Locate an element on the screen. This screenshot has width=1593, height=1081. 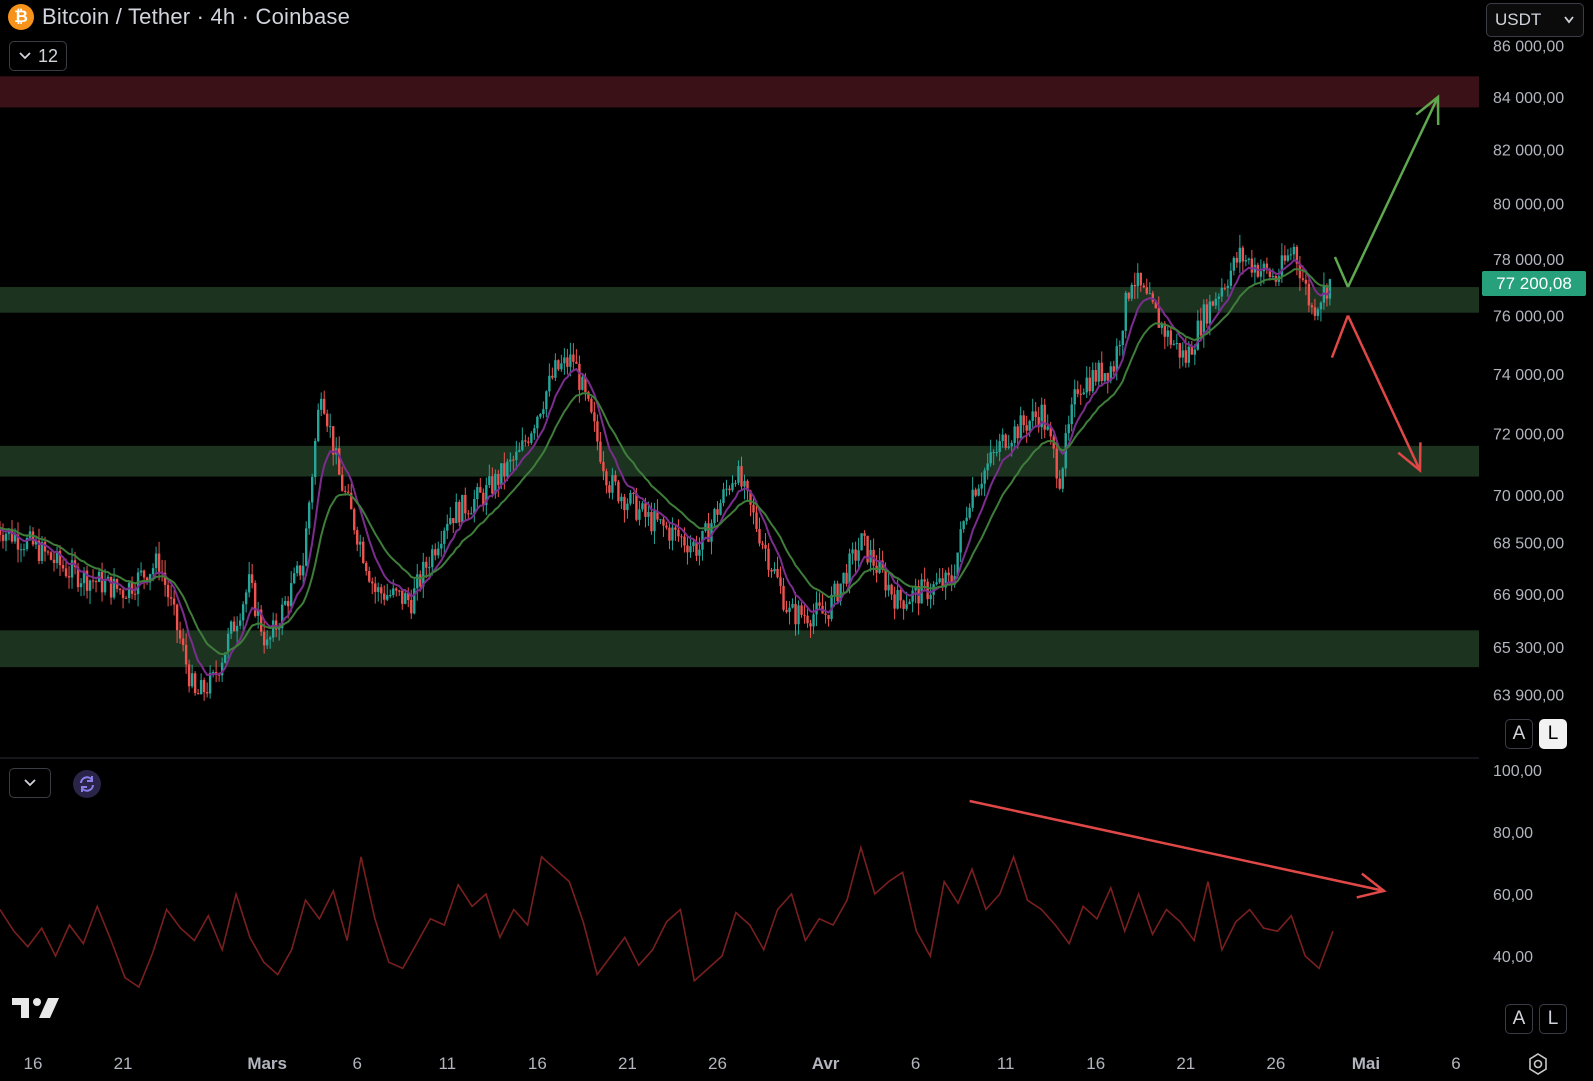
rsi-tick-label: 40,00 is located at coordinates (1513, 957).